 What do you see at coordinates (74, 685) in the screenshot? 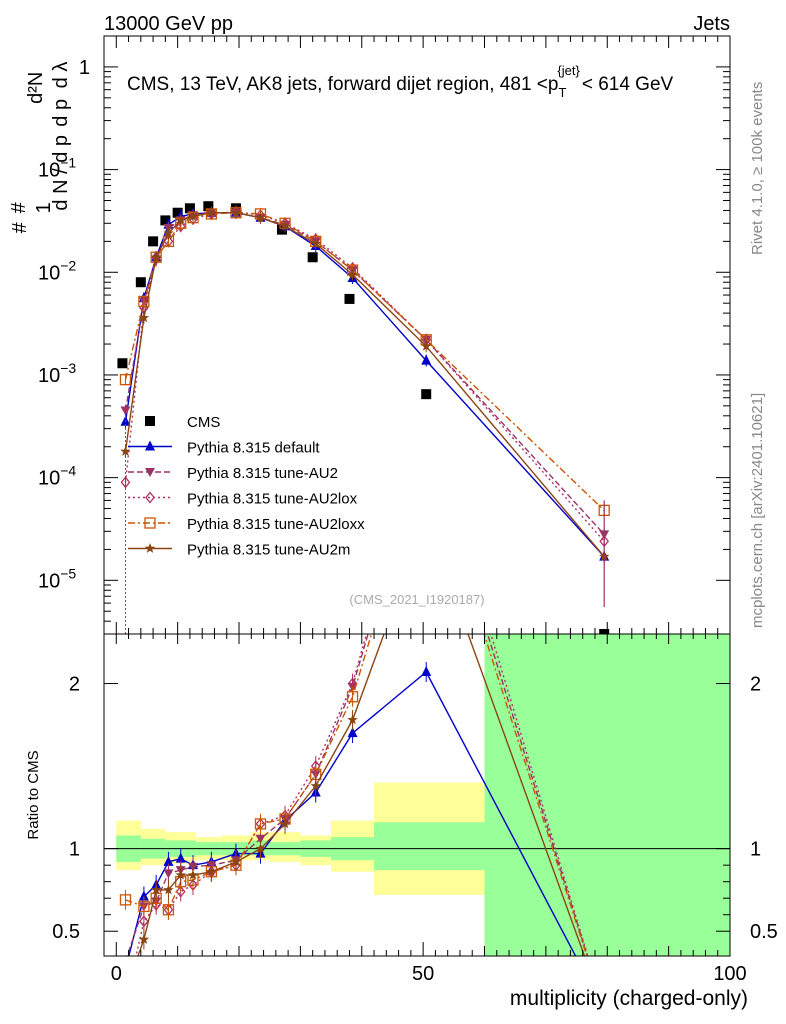
I see `ratio-ytick-label: 2` at bounding box center [74, 685].